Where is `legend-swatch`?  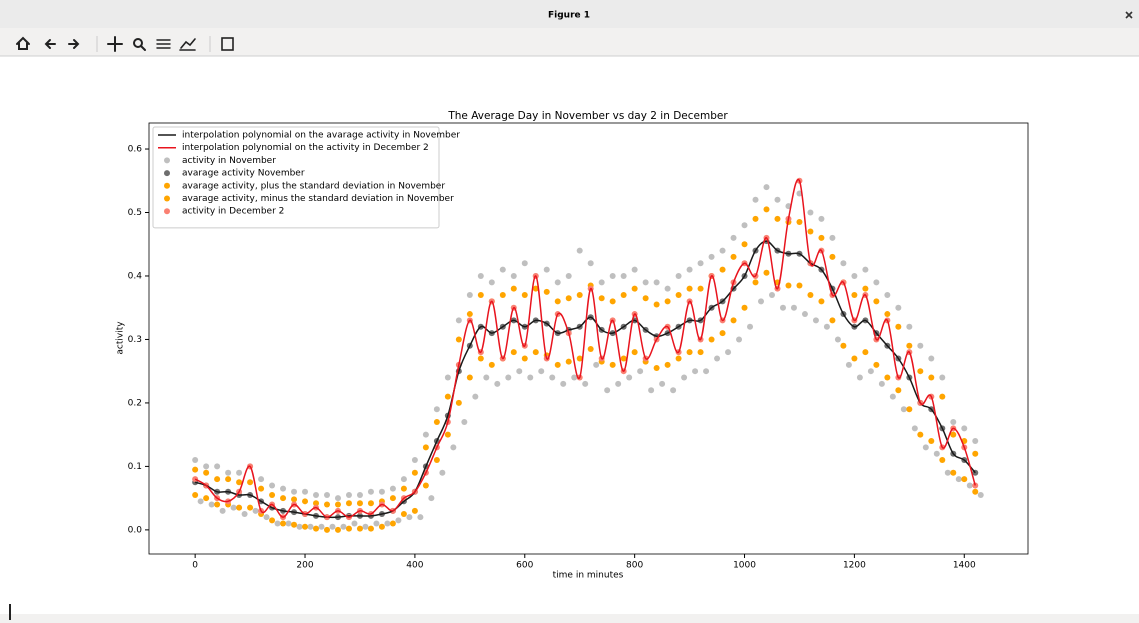
legend-swatch is located at coordinates (167, 198).